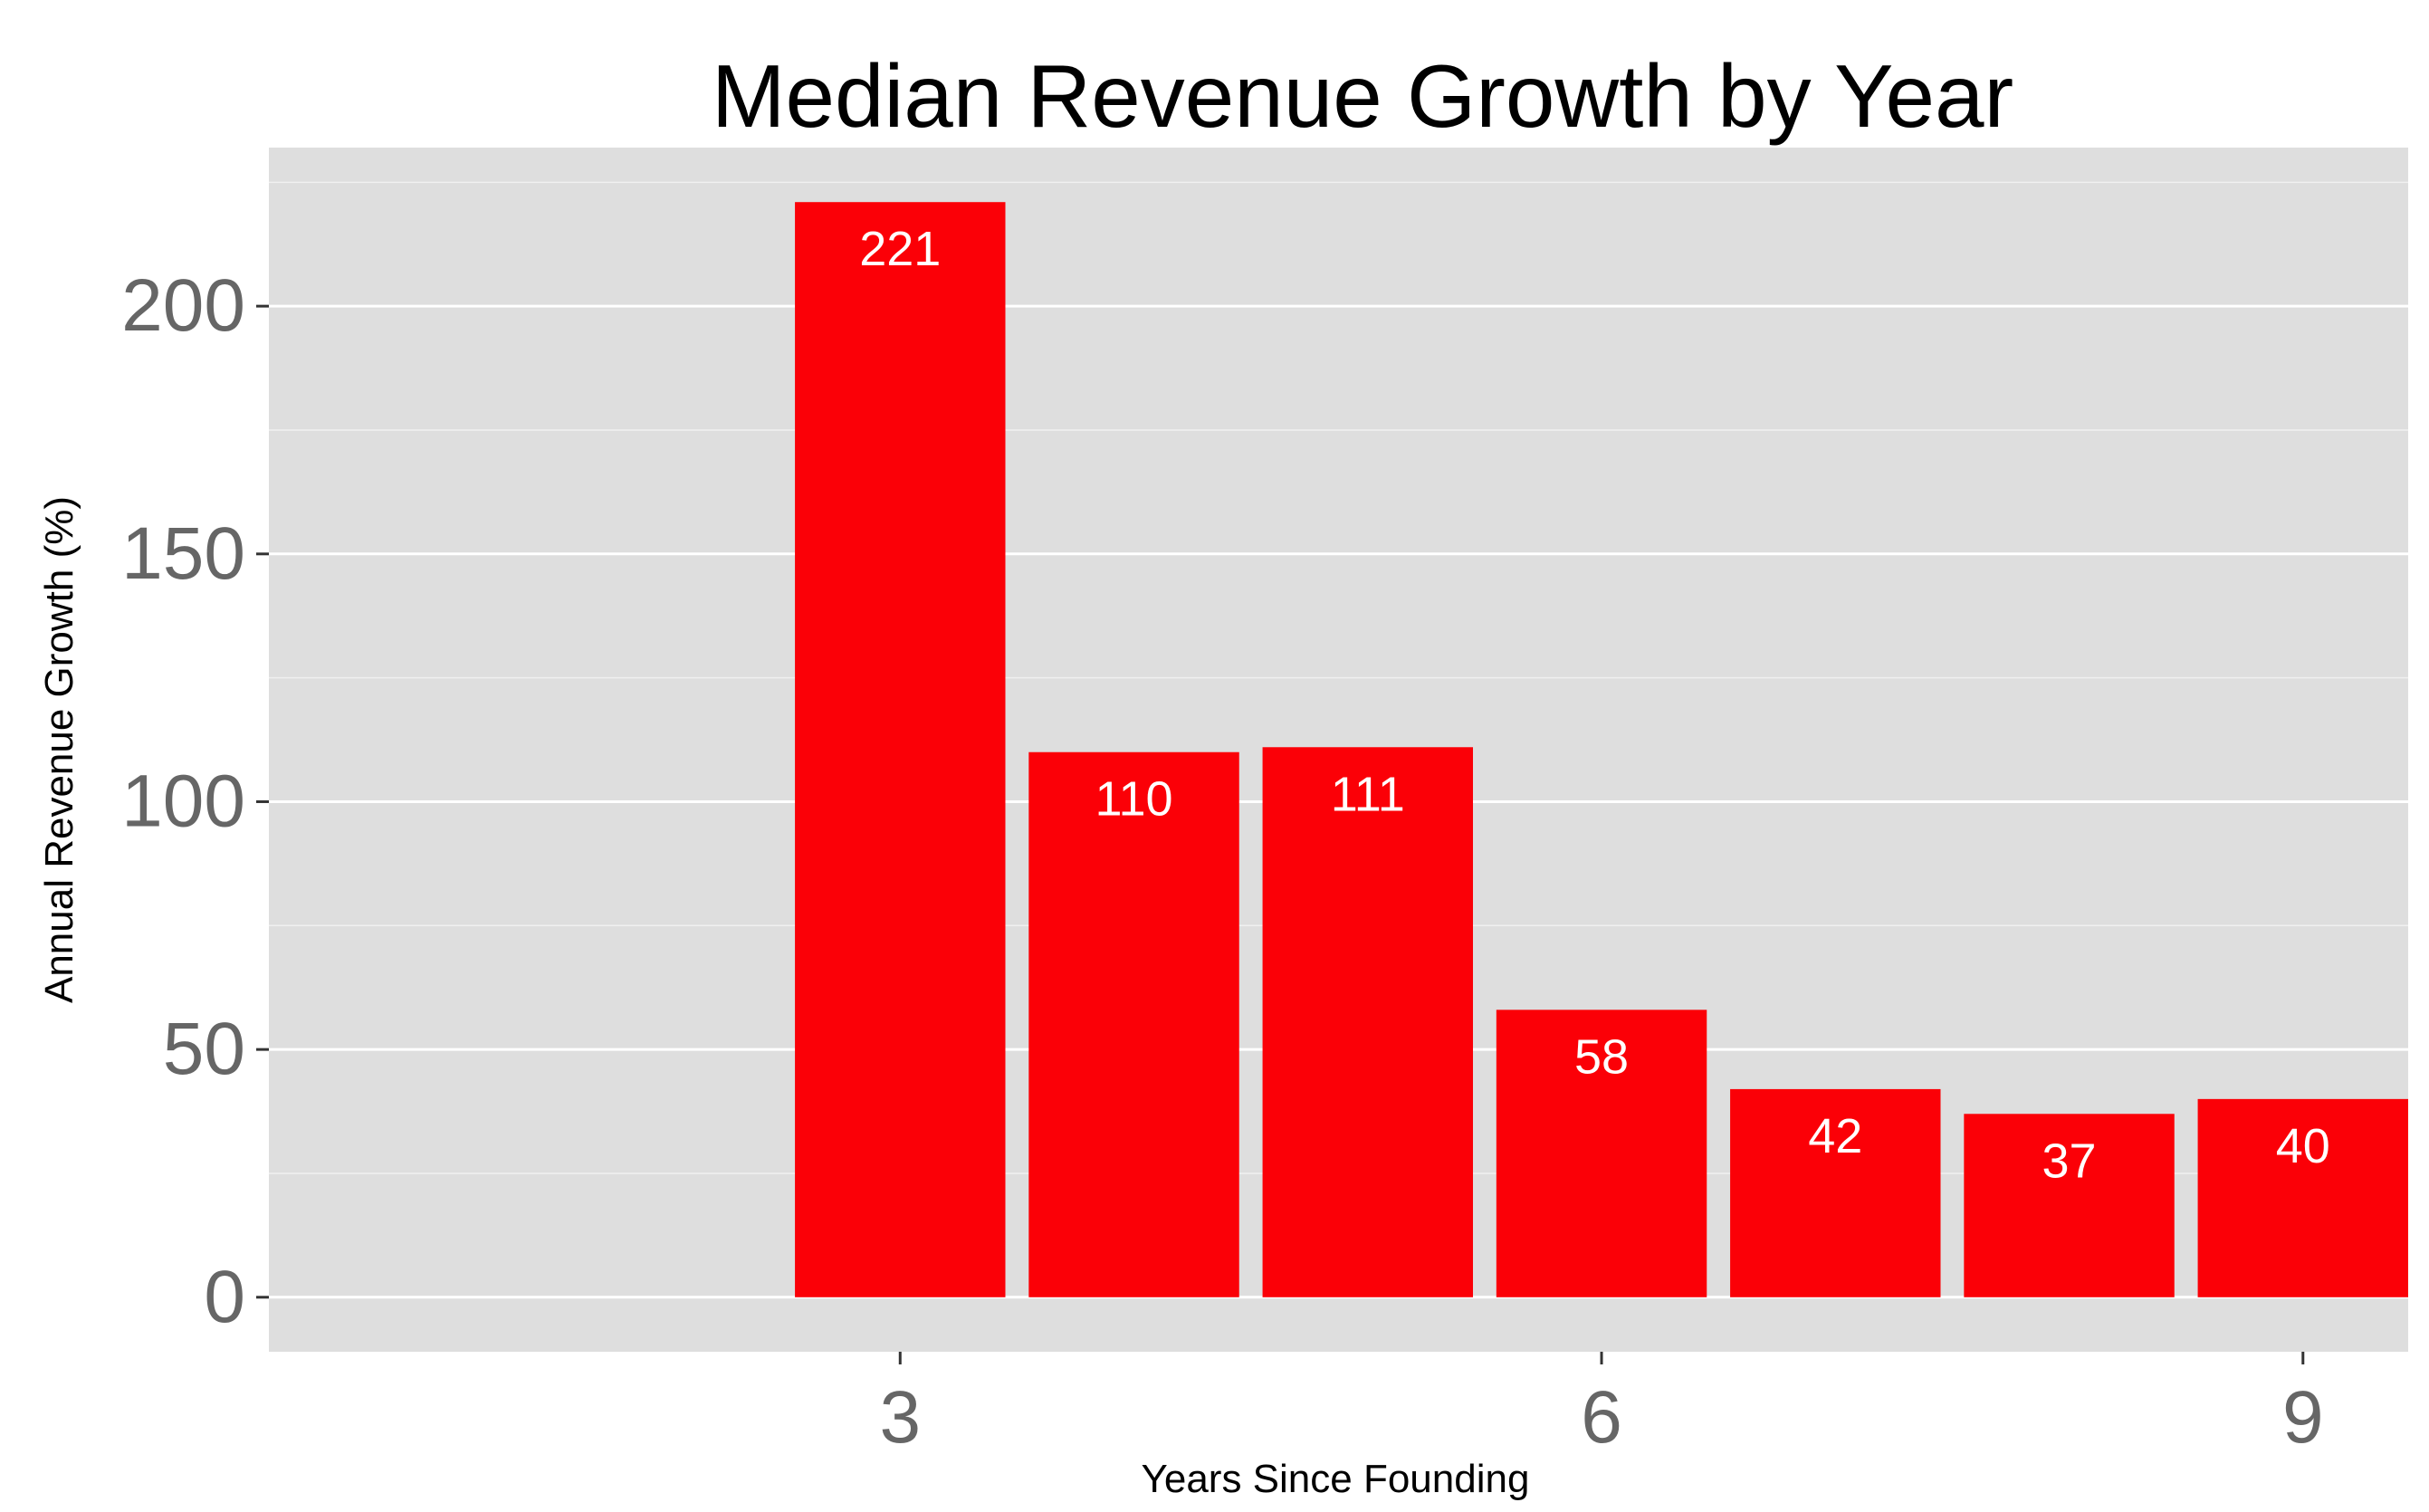  I want to click on bar-value-label: 40, so click(2303, 1146).